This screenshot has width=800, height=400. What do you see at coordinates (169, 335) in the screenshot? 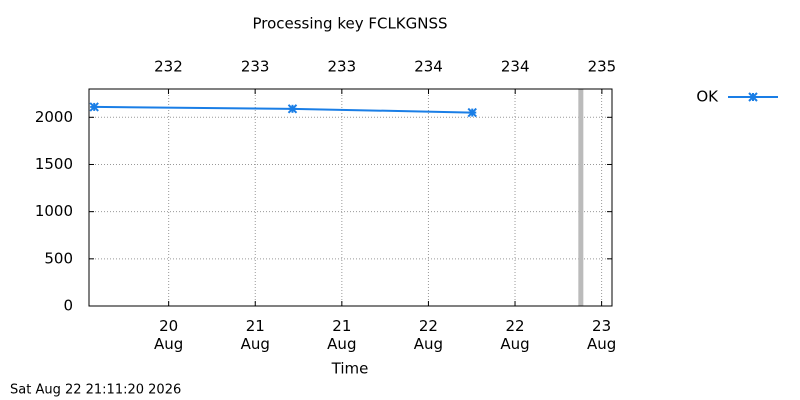
I see `x-tick-label: 20 Aug` at bounding box center [169, 335].